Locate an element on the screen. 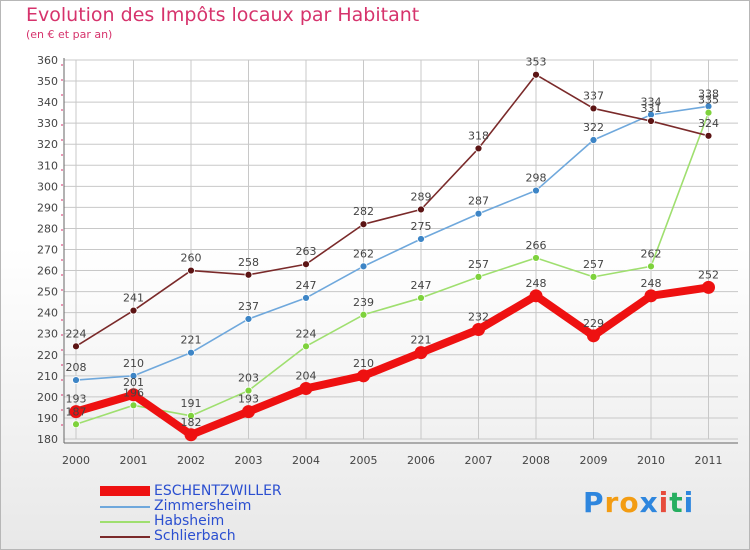 The width and height of the screenshot is (750, 550). data-label-eschentzwiller: 210 is located at coordinates (363, 363).